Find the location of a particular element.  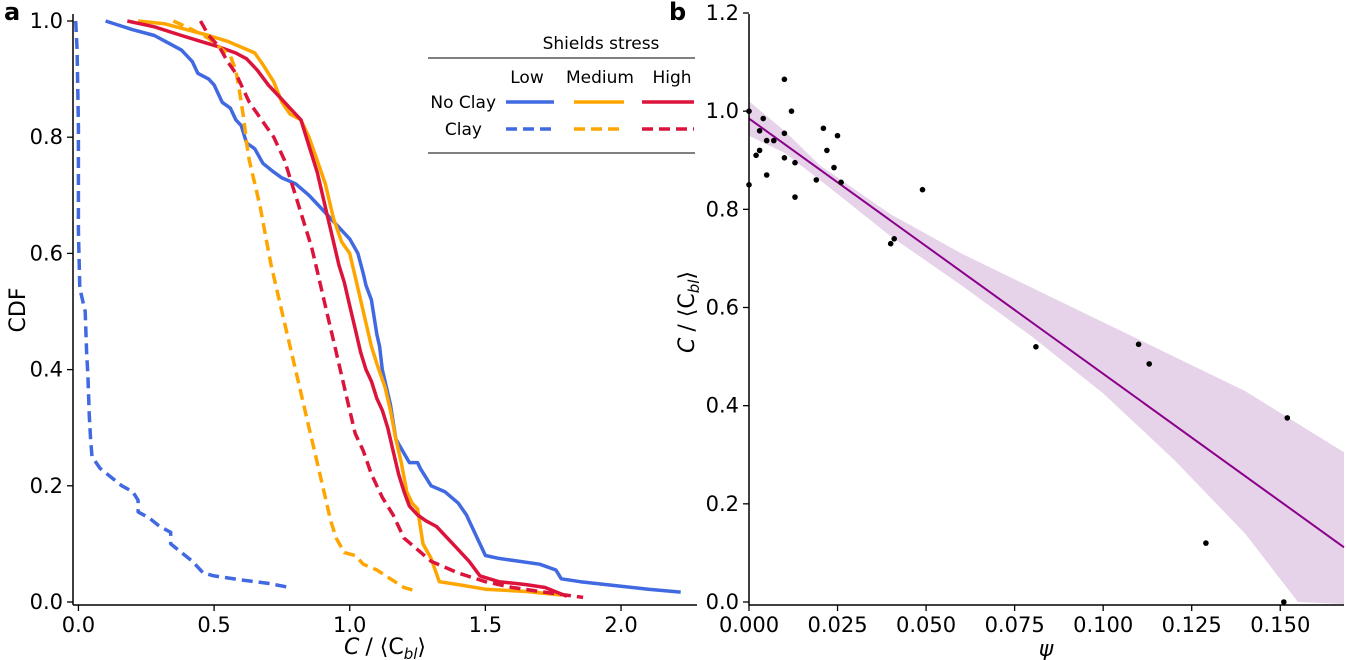

a-y-tick-label: 0.8 is located at coordinates (46, 137).